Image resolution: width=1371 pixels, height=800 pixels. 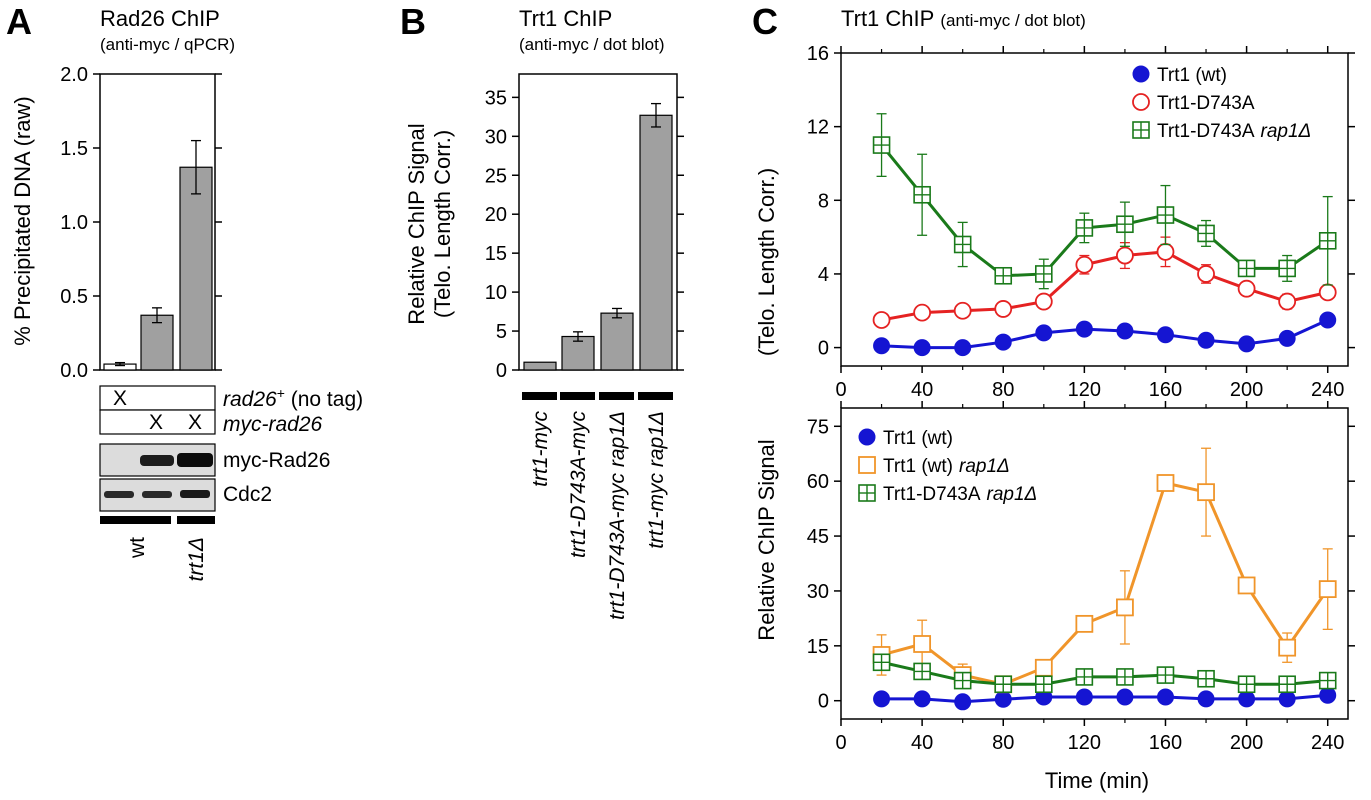 I want to click on row-box-myc-rad26, so click(x=157, y=422).